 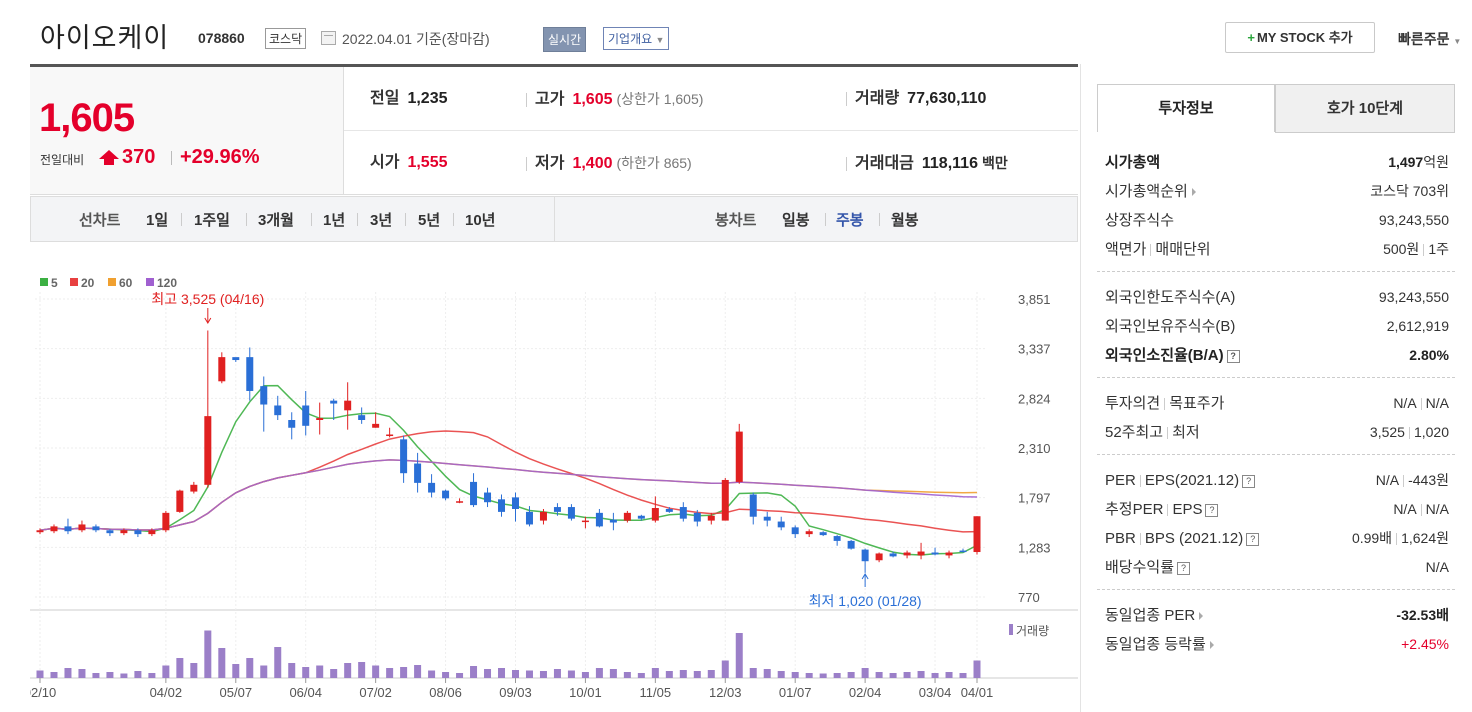 I want to click on period-5y: 5년, so click(x=429, y=220).